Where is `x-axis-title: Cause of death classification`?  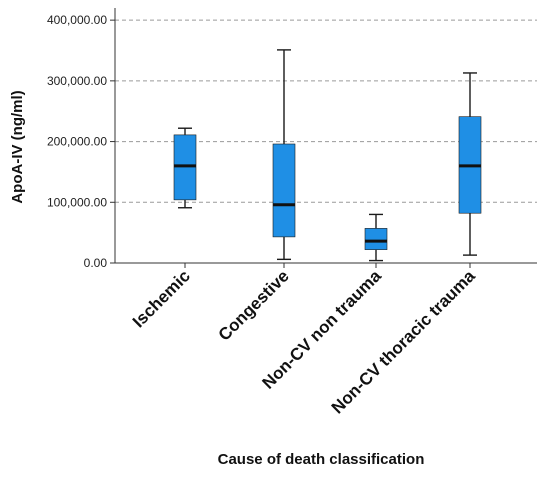 x-axis-title: Cause of death classification is located at coordinates (321, 459).